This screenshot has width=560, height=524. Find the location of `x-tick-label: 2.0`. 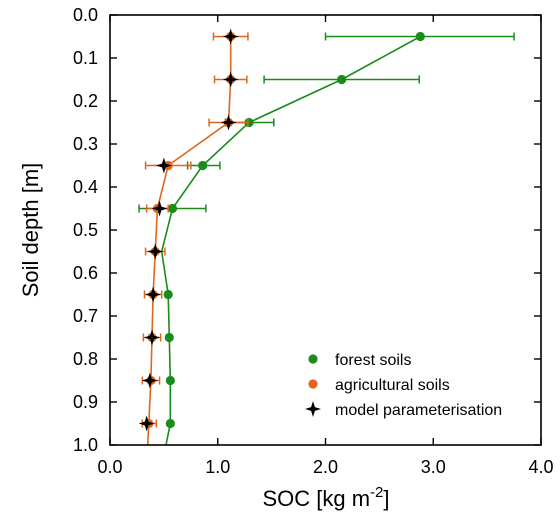

x-tick-label: 2.0 is located at coordinates (325, 467).